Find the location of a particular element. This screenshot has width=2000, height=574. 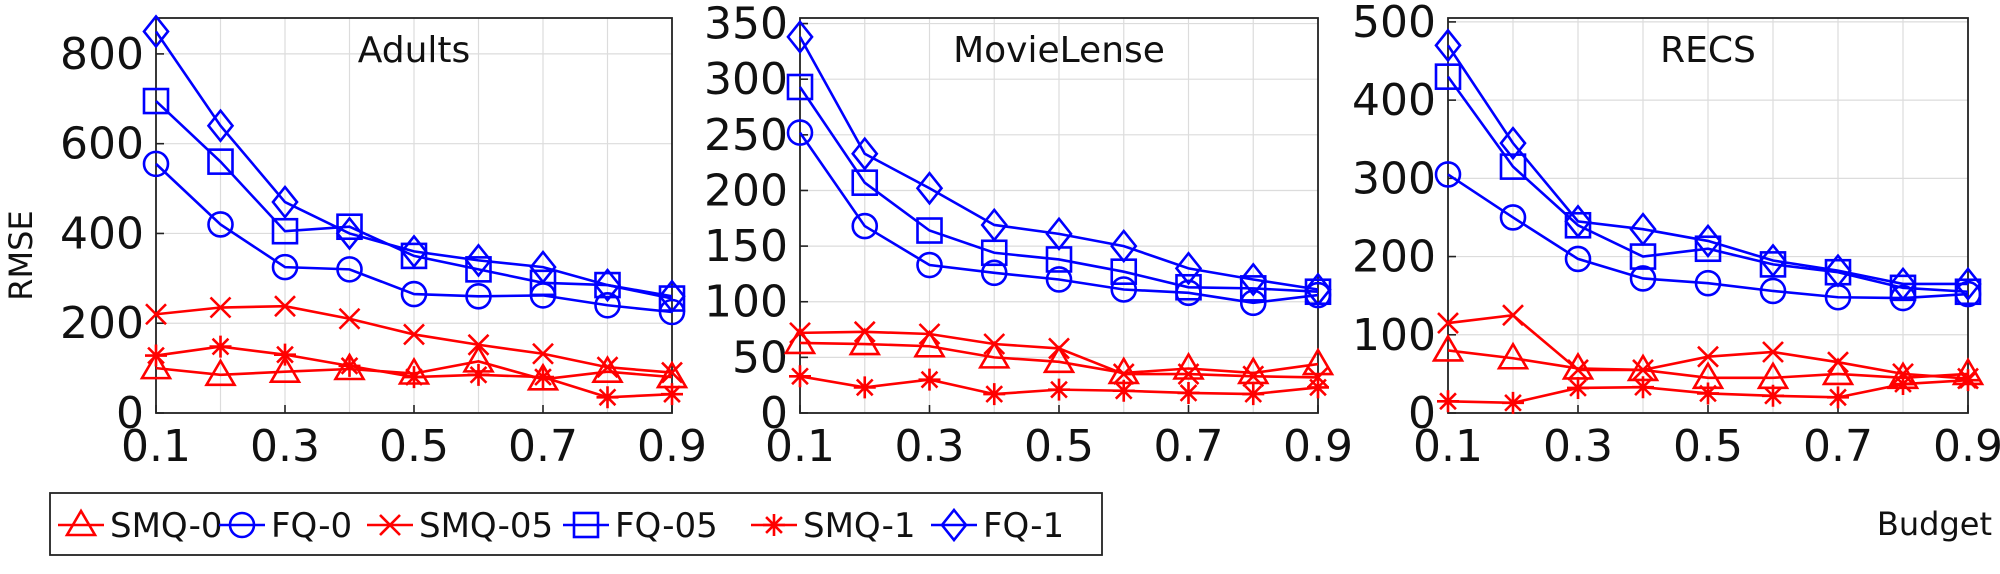

legend-label: SMQ-05 is located at coordinates (486, 526).